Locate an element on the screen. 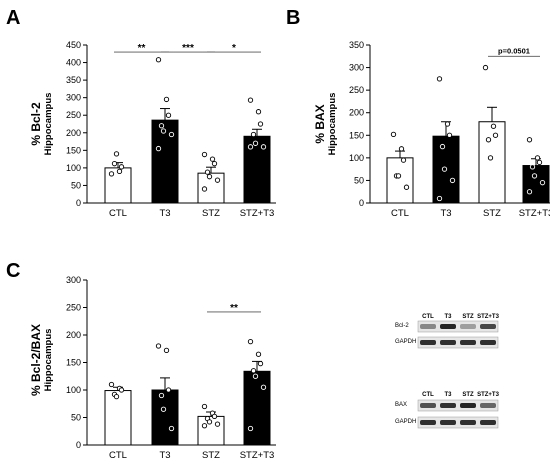 The image size is (550, 470). y-axis-label-main: % BAX is located at coordinates (320, 123).